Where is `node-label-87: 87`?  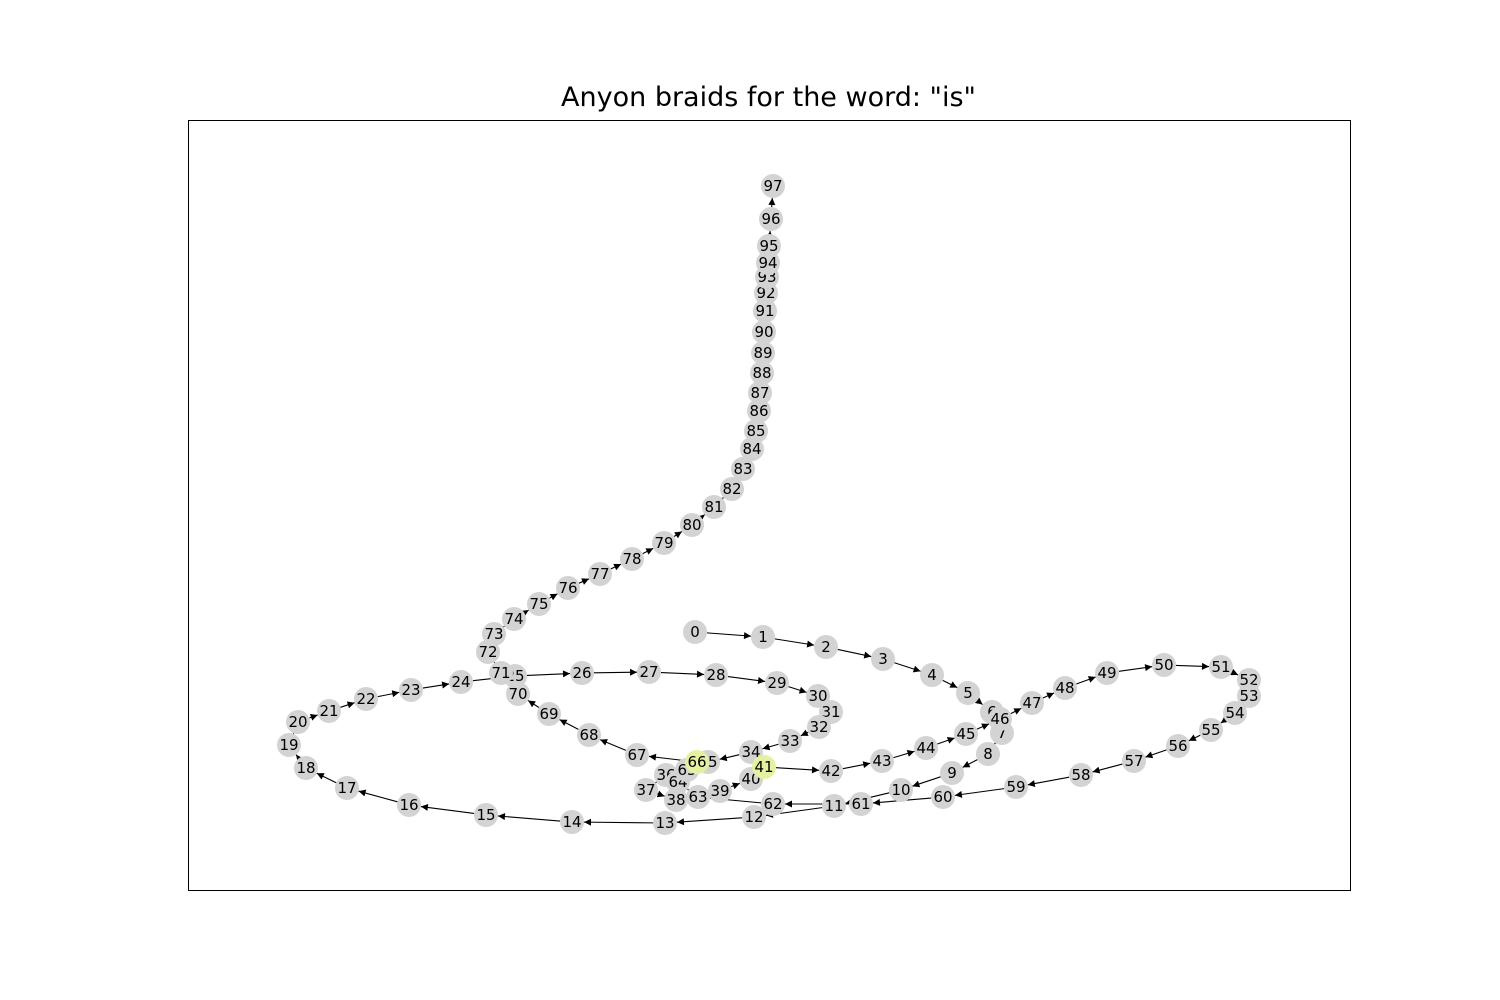
node-label-87: 87 is located at coordinates (759, 393).